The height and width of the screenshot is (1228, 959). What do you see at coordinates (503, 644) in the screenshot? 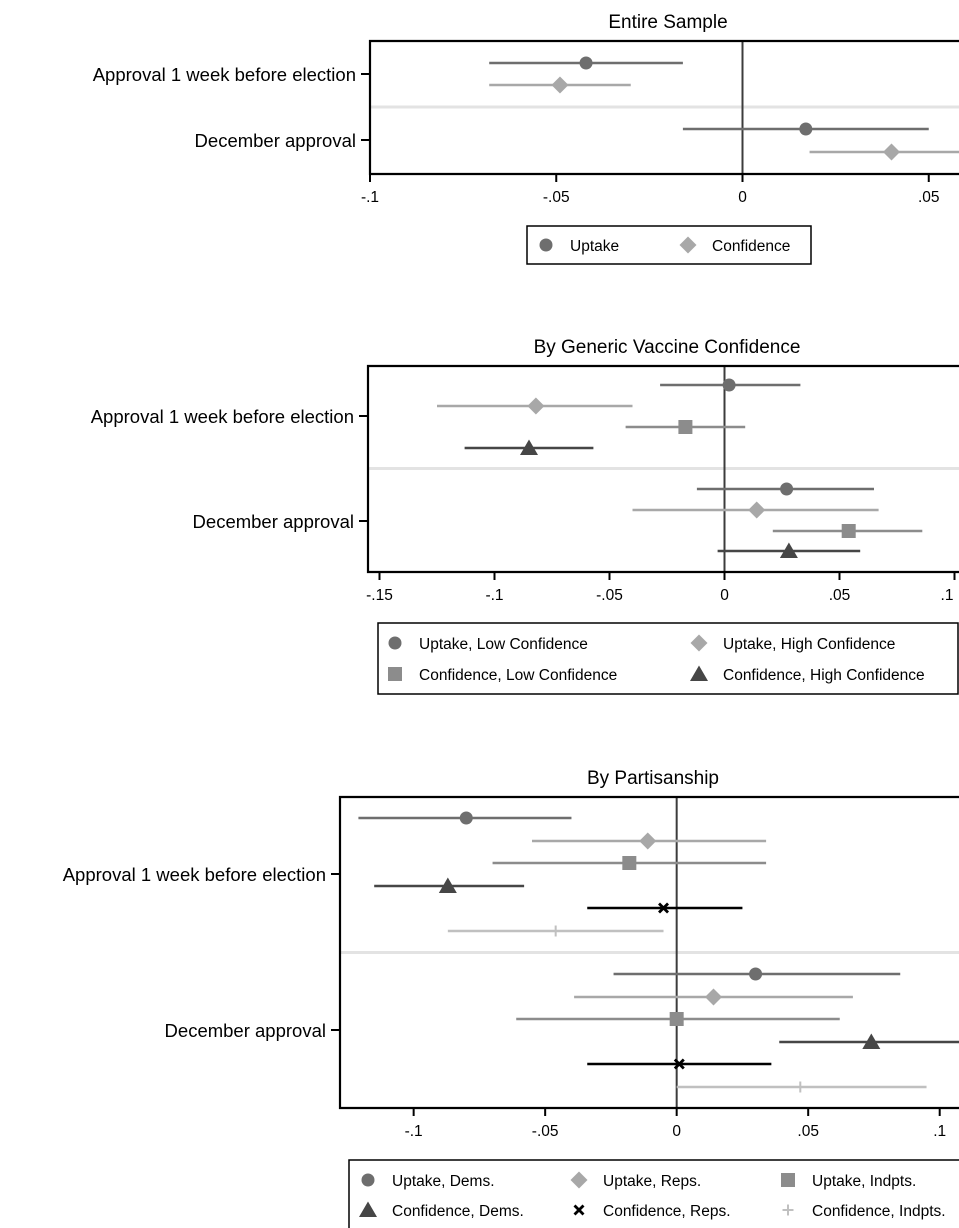
I see `legend-label: Uptake, Low Confidence` at bounding box center [503, 644].